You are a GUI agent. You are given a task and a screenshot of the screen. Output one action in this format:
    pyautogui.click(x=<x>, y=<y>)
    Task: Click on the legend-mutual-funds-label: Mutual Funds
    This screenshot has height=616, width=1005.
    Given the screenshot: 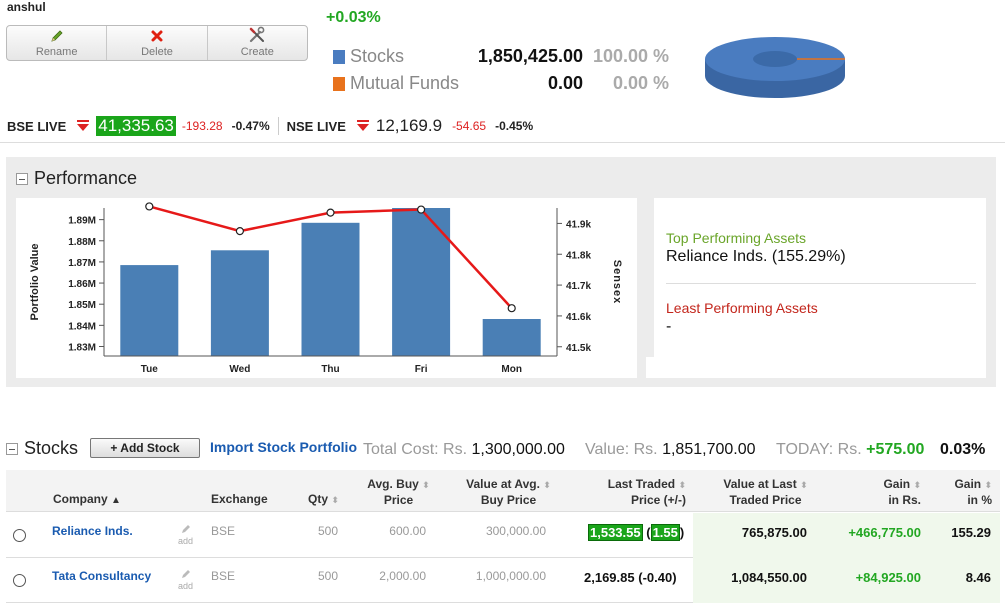 What is the action you would take?
    pyautogui.click(x=405, y=83)
    